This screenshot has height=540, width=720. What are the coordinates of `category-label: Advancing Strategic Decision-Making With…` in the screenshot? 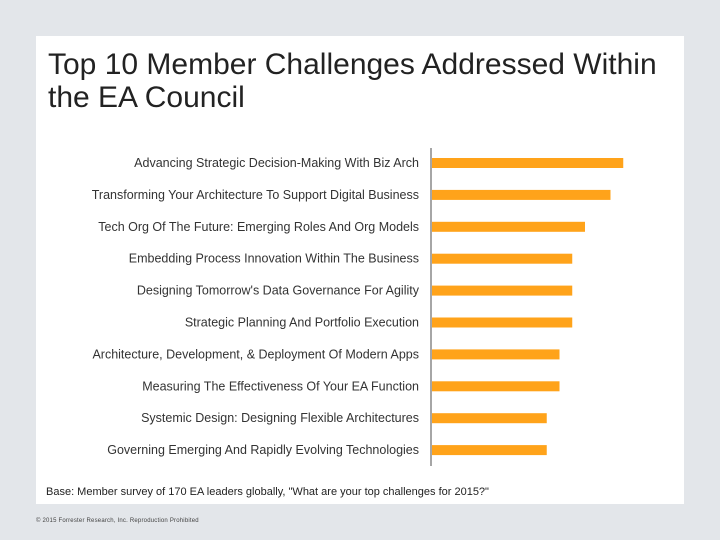 It's located at (276, 163).